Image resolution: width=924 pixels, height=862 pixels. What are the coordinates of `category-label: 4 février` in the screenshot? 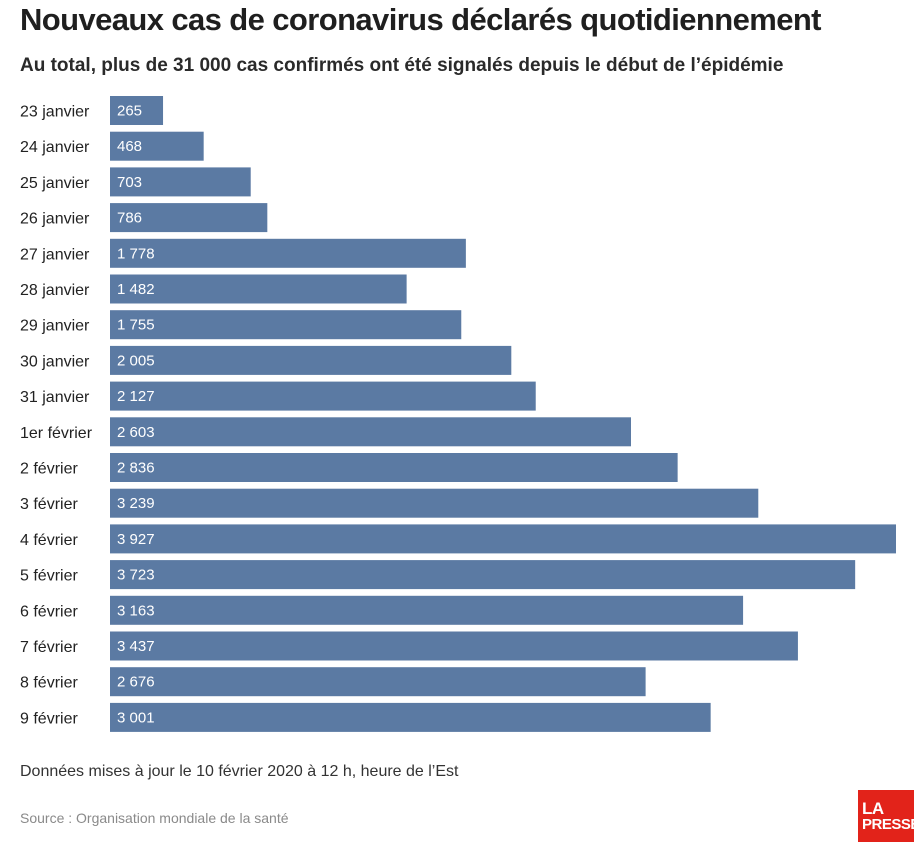 It's located at (49, 540).